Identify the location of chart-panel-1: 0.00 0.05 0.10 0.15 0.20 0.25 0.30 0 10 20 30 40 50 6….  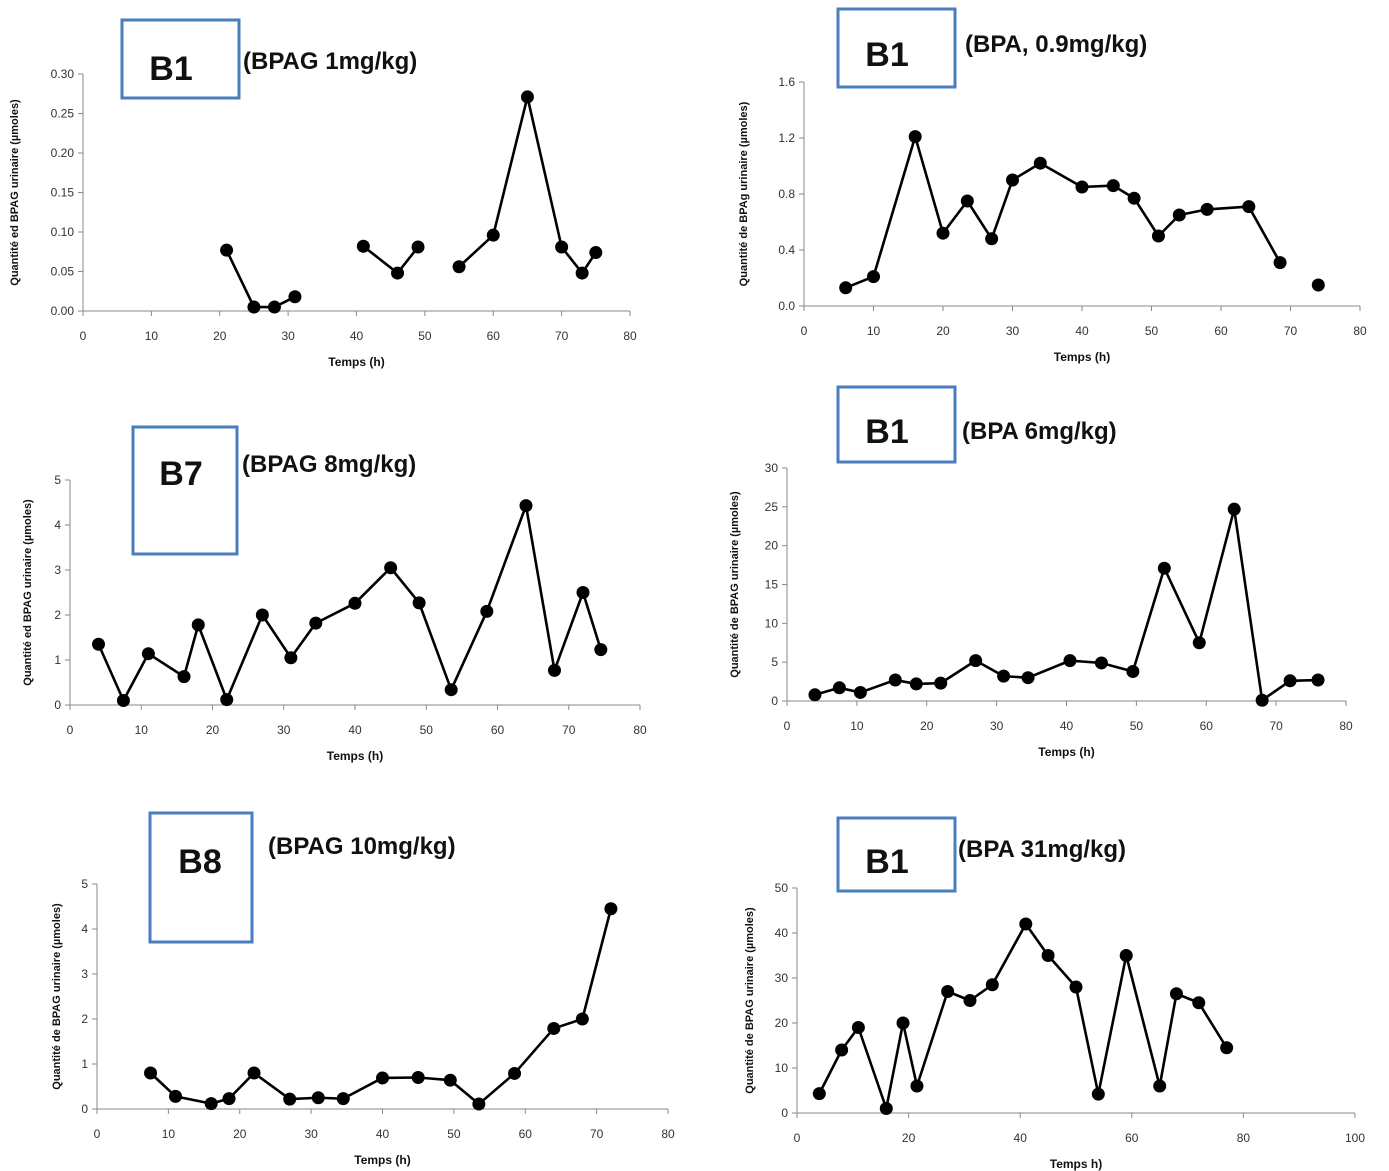
(323, 193).